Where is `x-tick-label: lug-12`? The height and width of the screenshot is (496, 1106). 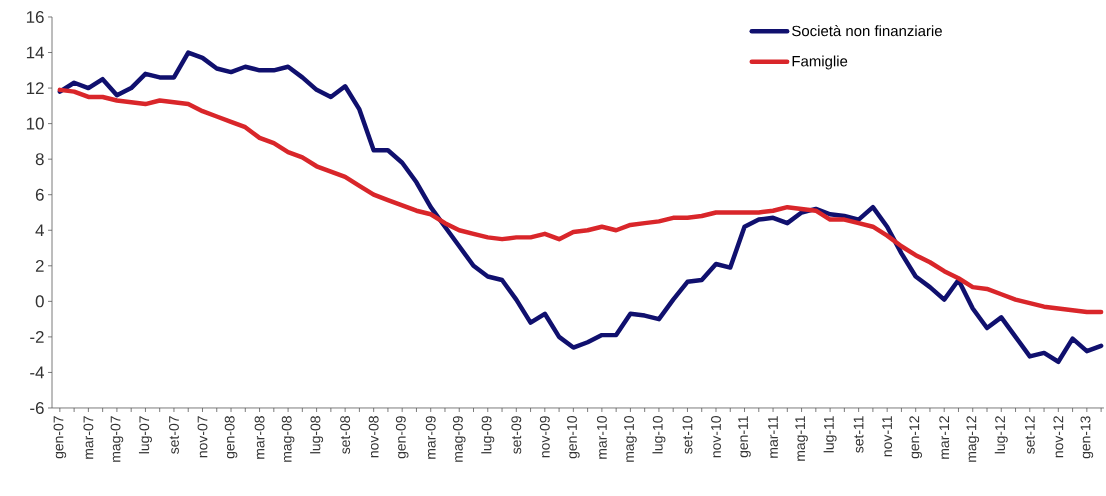
x-tick-label: lug-12 is located at coordinates (1001, 435).